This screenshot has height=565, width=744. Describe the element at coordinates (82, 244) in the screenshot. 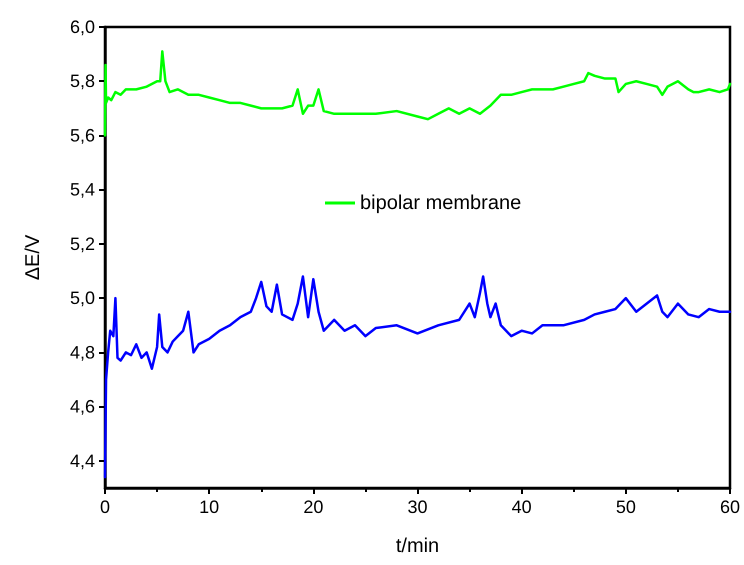

I see `y-tick-label: 5,2` at that location.